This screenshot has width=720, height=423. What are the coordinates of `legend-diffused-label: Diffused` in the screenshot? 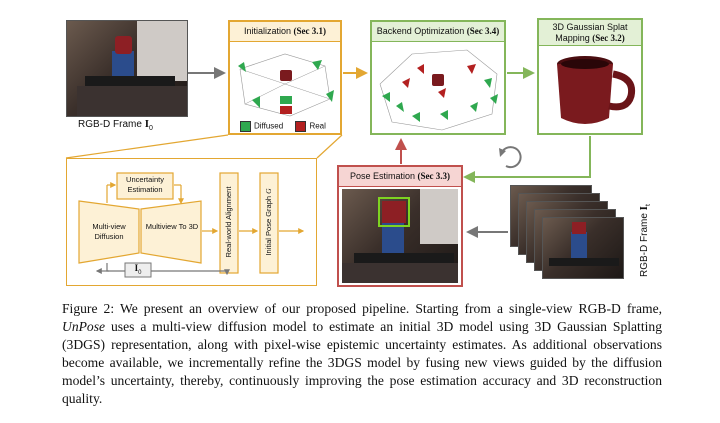 It's located at (269, 126).